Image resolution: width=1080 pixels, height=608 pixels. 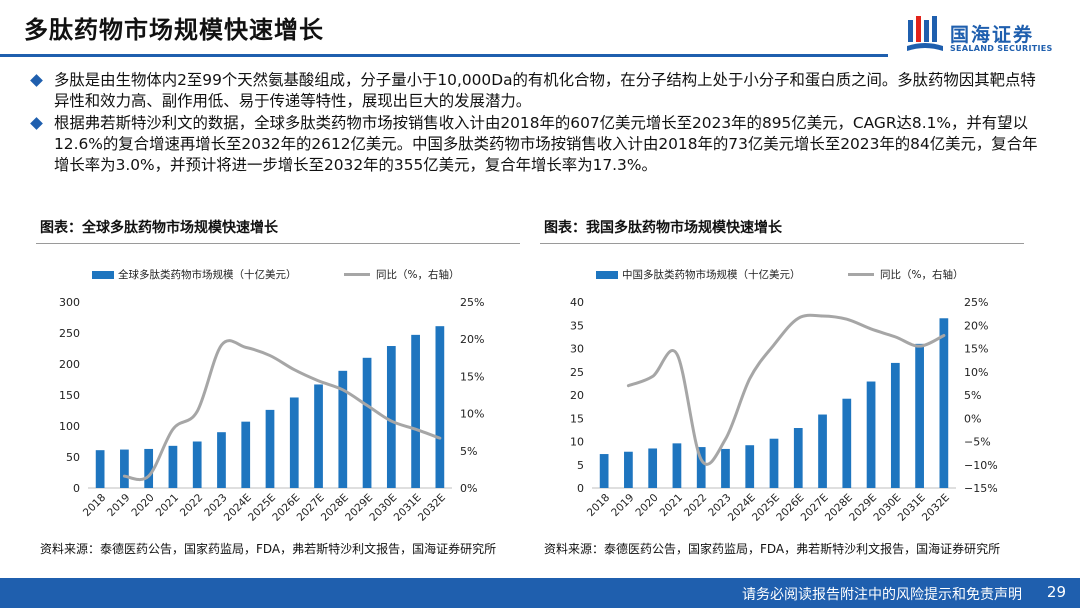 I want to click on footer-bar, so click(x=540, y=593).